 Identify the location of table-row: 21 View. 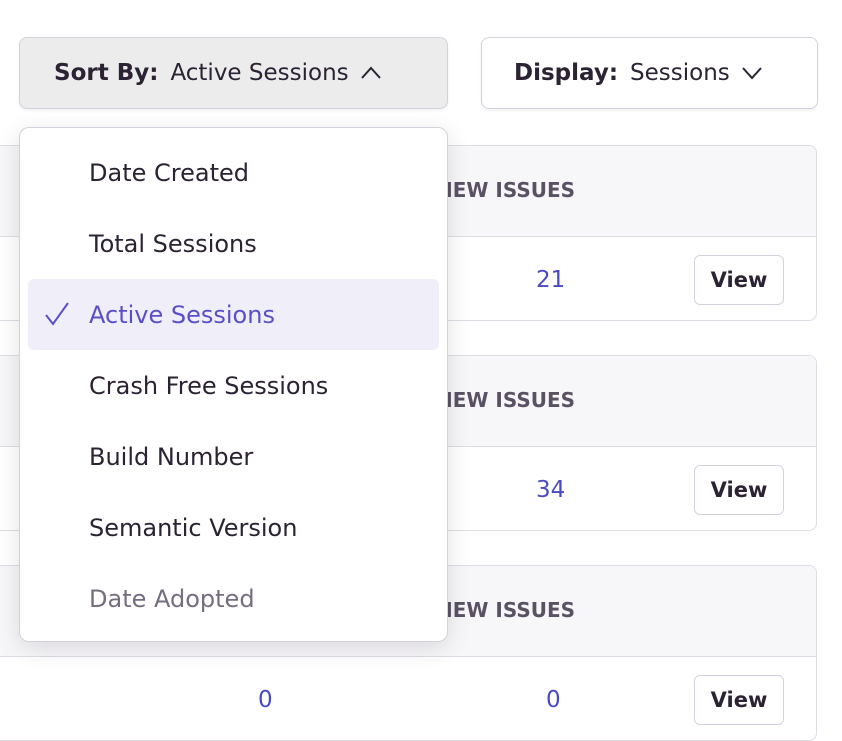
(408, 278).